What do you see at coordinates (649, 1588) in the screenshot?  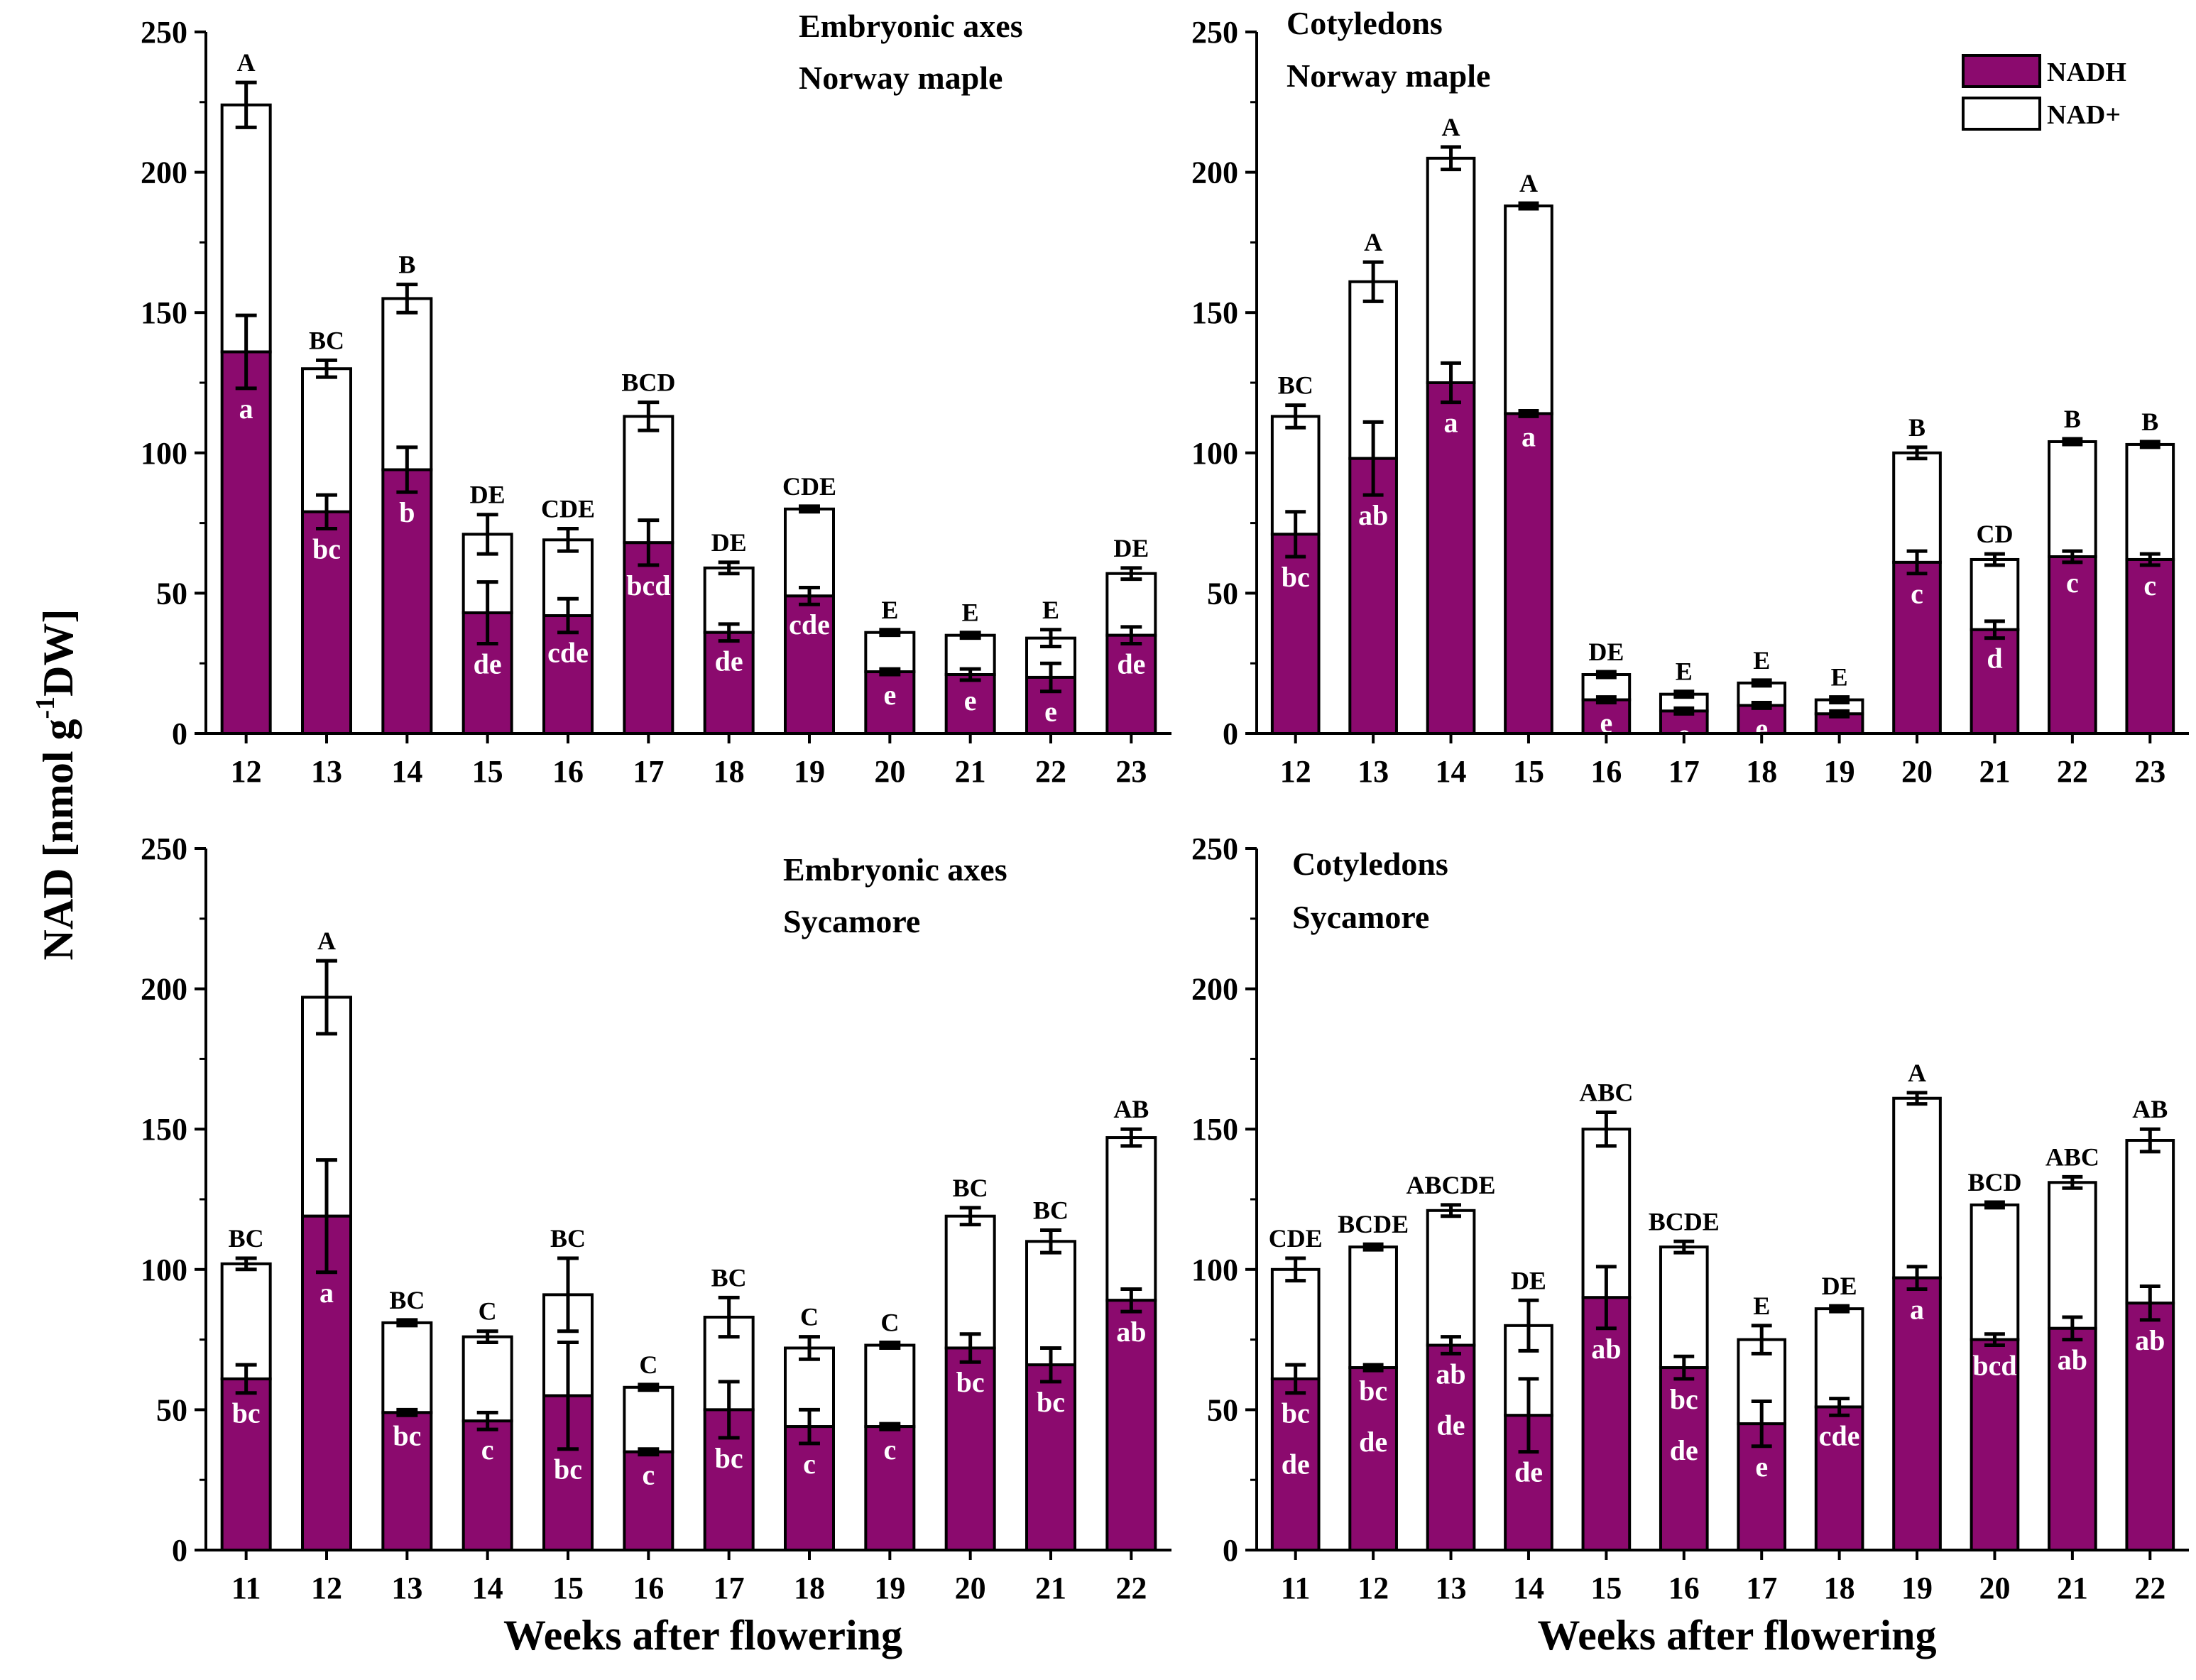 I see `x-tick-label: 16` at bounding box center [649, 1588].